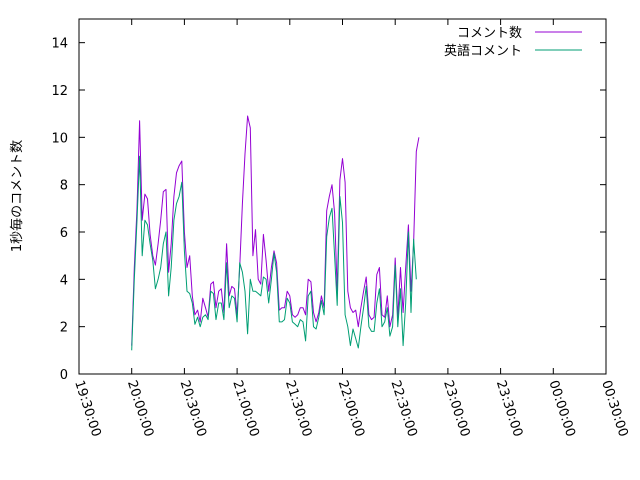  Describe the element at coordinates (87, 409) in the screenshot. I see `x-tick-label: 19:30:00` at that location.